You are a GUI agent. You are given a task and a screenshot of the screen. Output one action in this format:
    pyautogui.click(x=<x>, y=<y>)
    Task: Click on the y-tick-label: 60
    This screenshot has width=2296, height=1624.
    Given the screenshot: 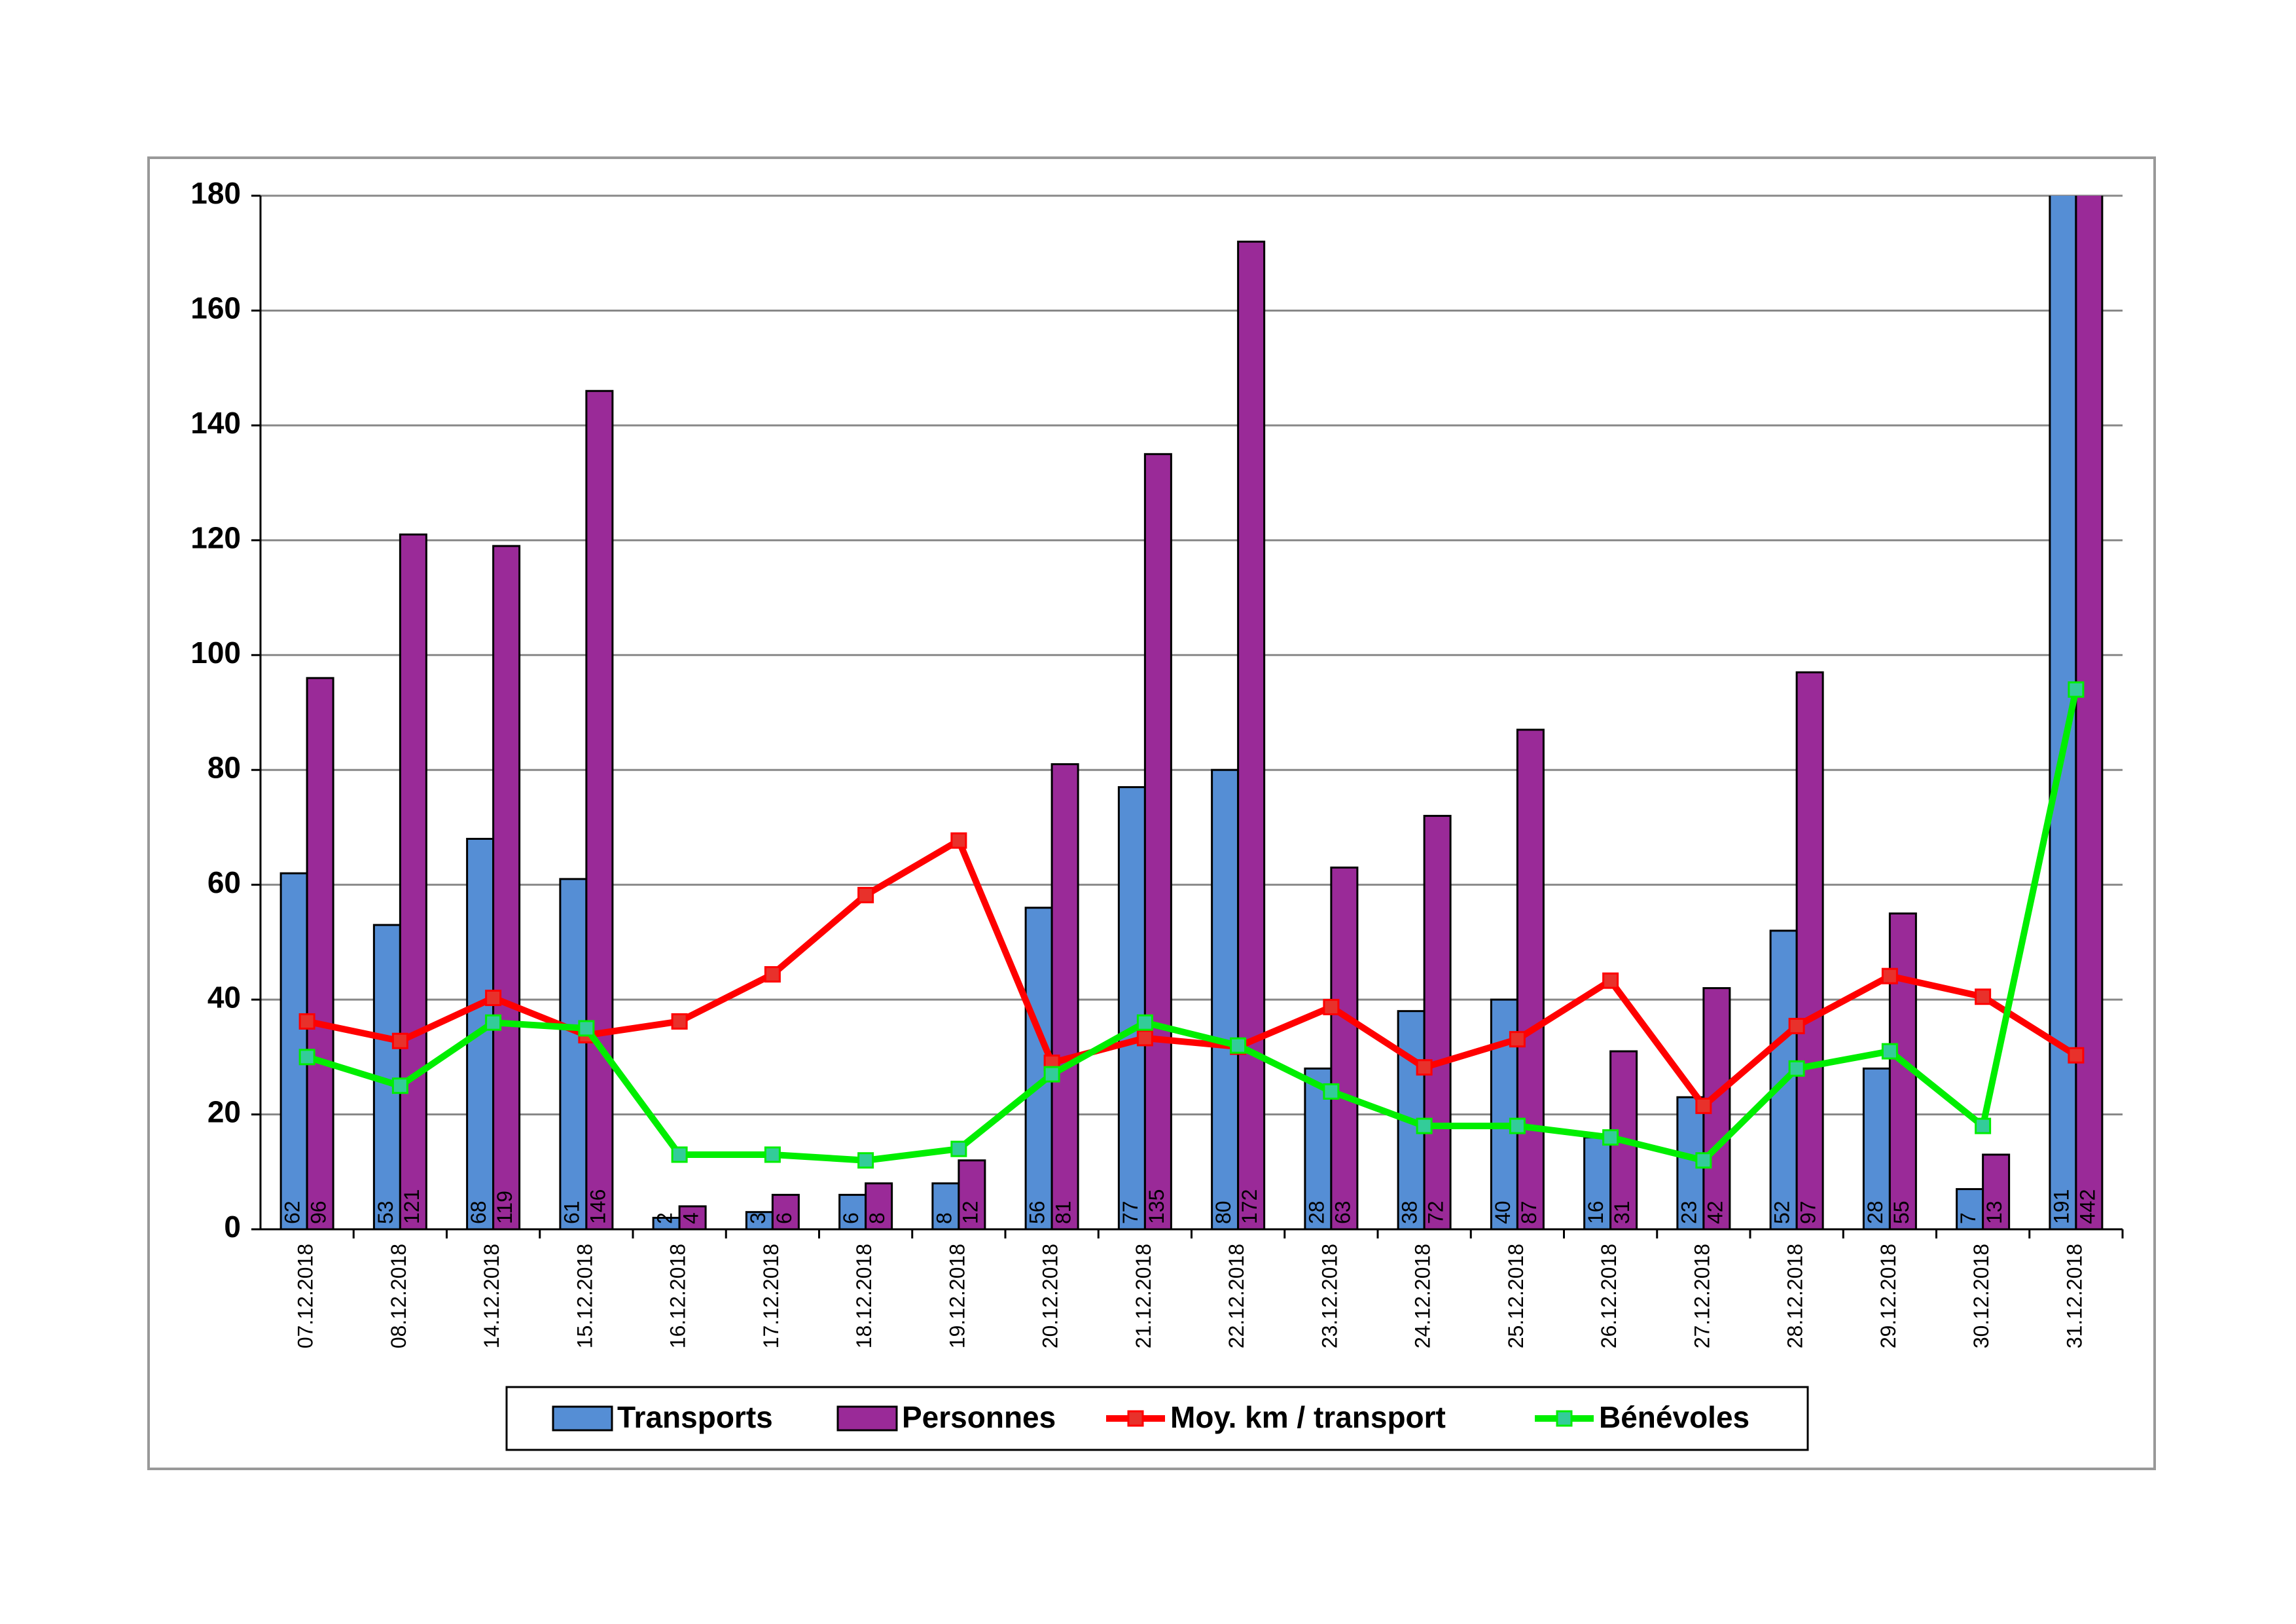 What is the action you would take?
    pyautogui.click(x=224, y=882)
    